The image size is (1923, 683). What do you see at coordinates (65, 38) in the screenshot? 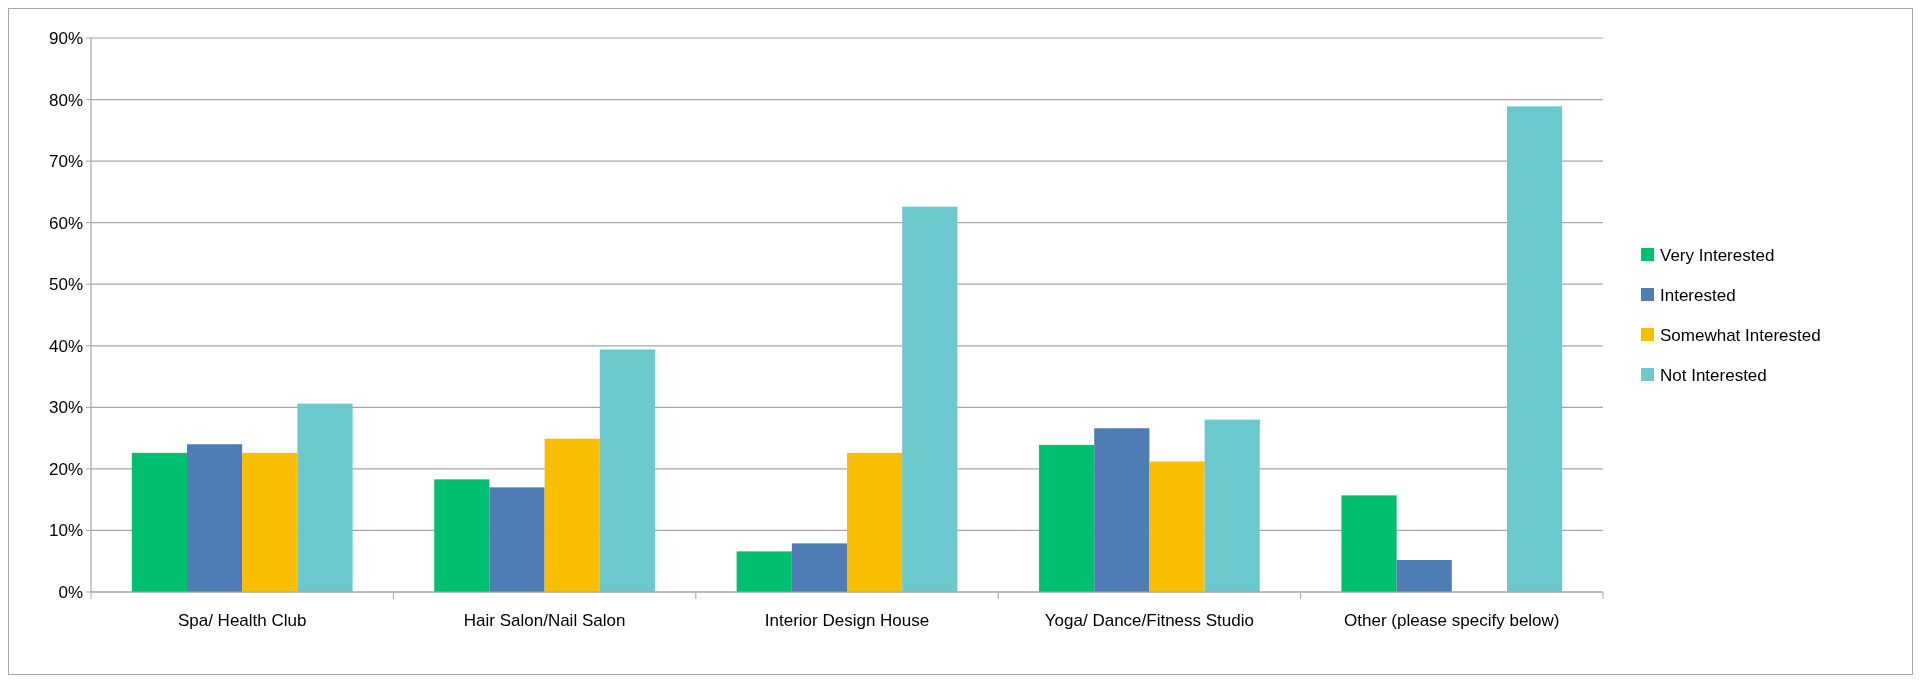
I see `y-tick-label: 90%` at bounding box center [65, 38].